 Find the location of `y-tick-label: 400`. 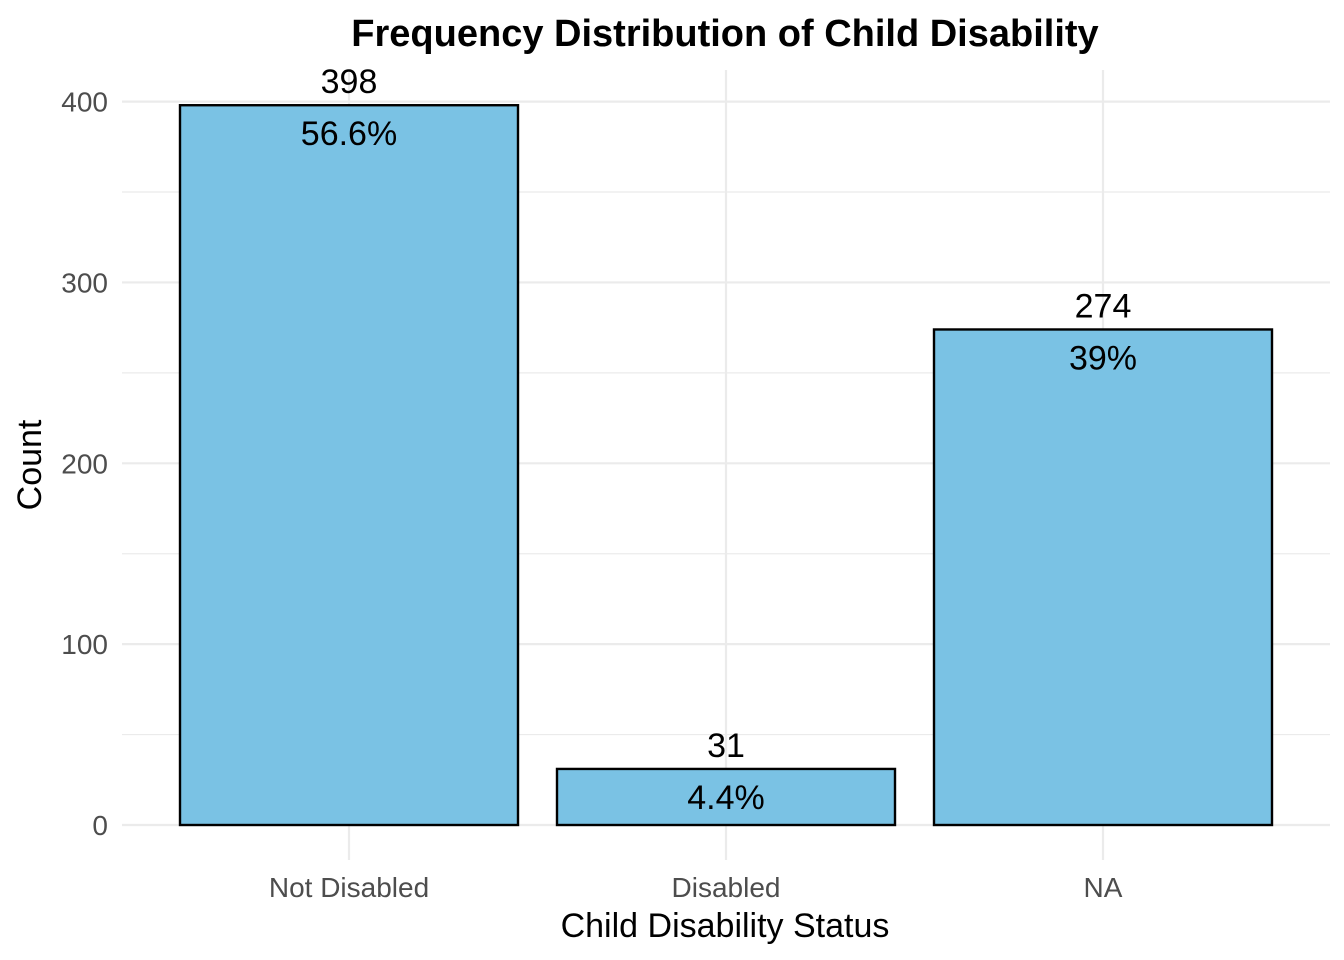

y-tick-label: 400 is located at coordinates (84, 102).